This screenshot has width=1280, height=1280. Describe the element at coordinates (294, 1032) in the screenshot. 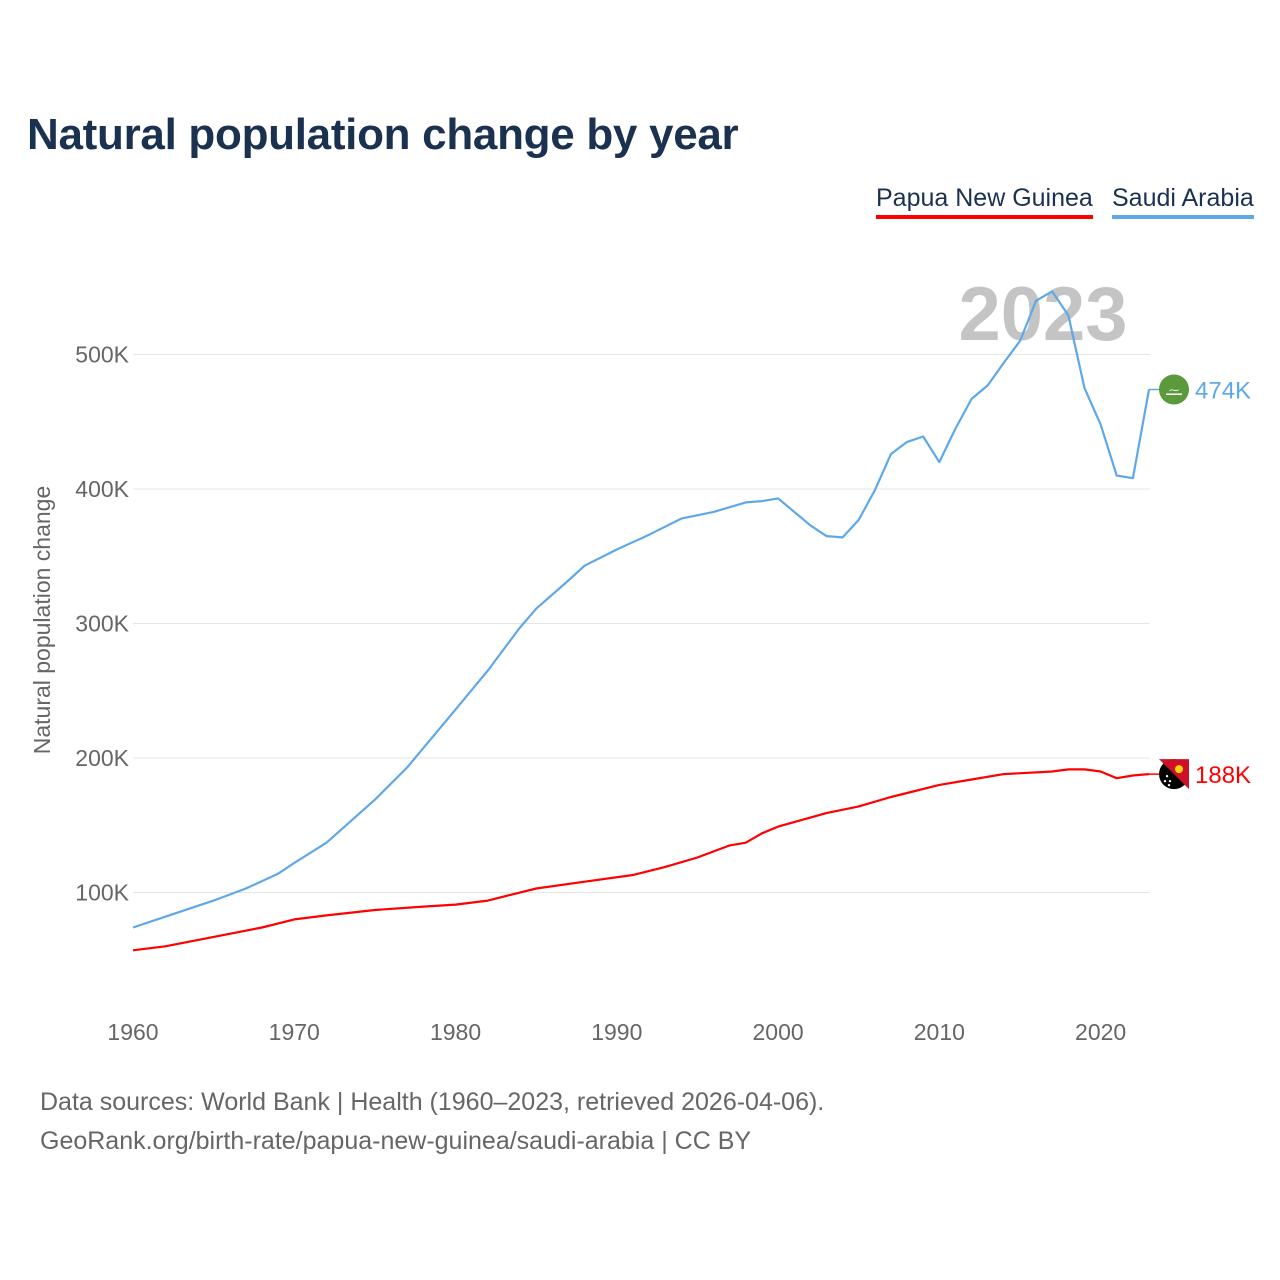

I see `x-tick-label: 1970` at that location.